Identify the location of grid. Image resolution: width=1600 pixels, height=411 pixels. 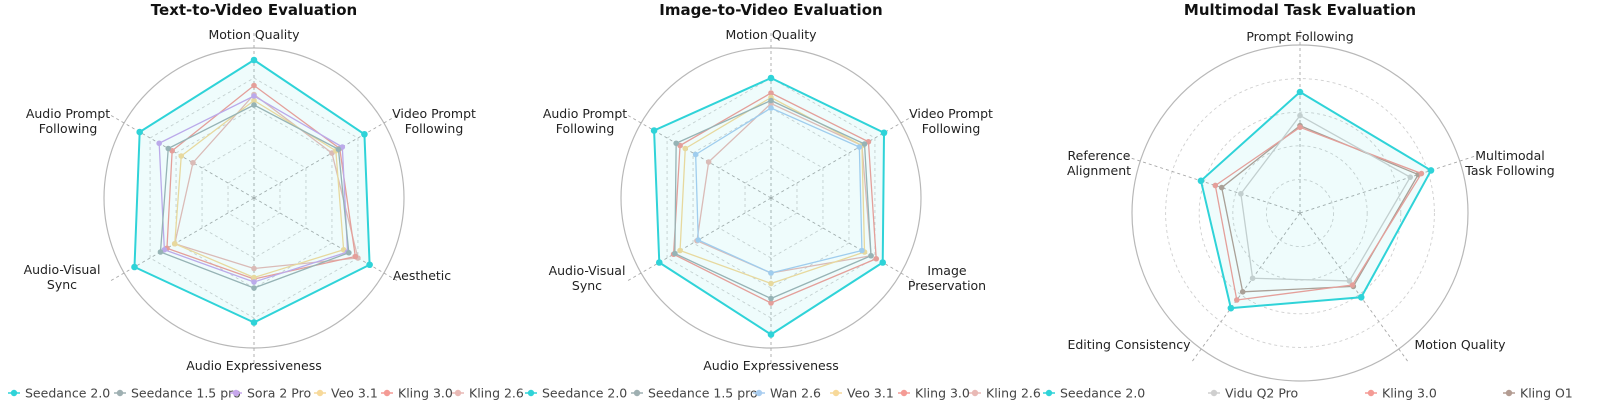
(771, 198).